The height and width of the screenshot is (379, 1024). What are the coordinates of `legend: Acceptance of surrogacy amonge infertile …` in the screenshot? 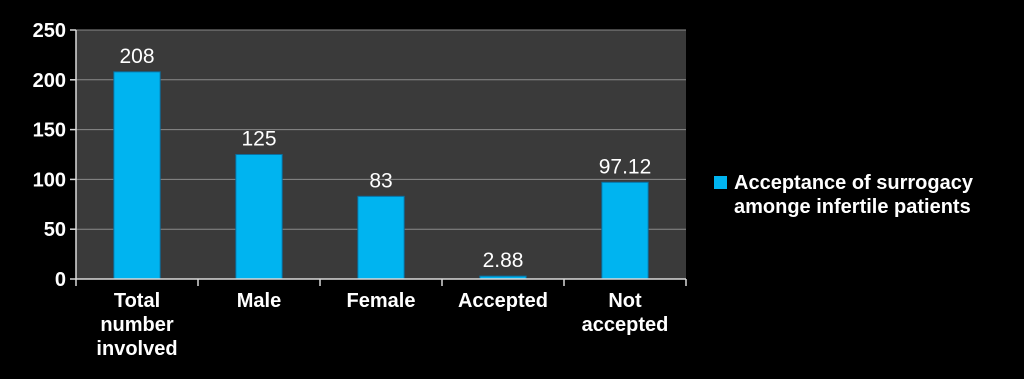 It's located at (844, 195).